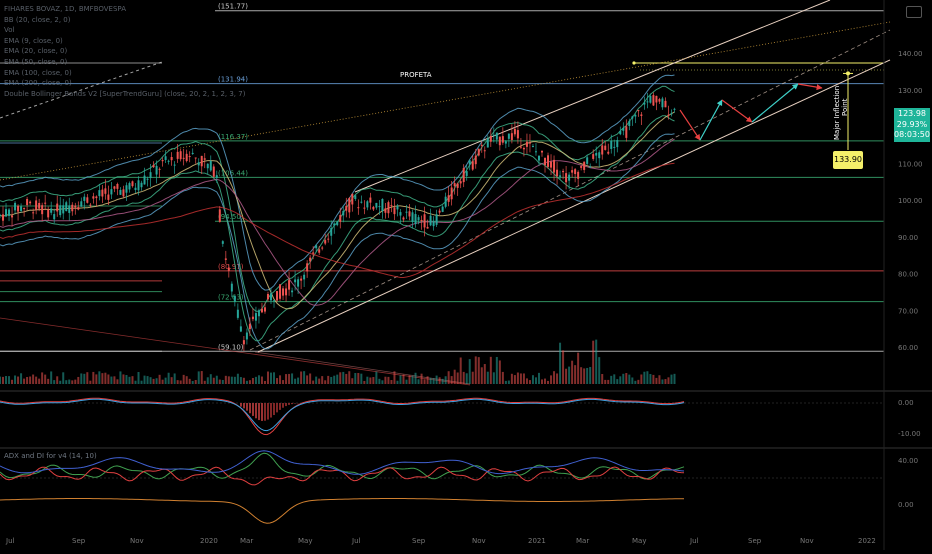  I want to click on projection-arrow, so click(810, 86).